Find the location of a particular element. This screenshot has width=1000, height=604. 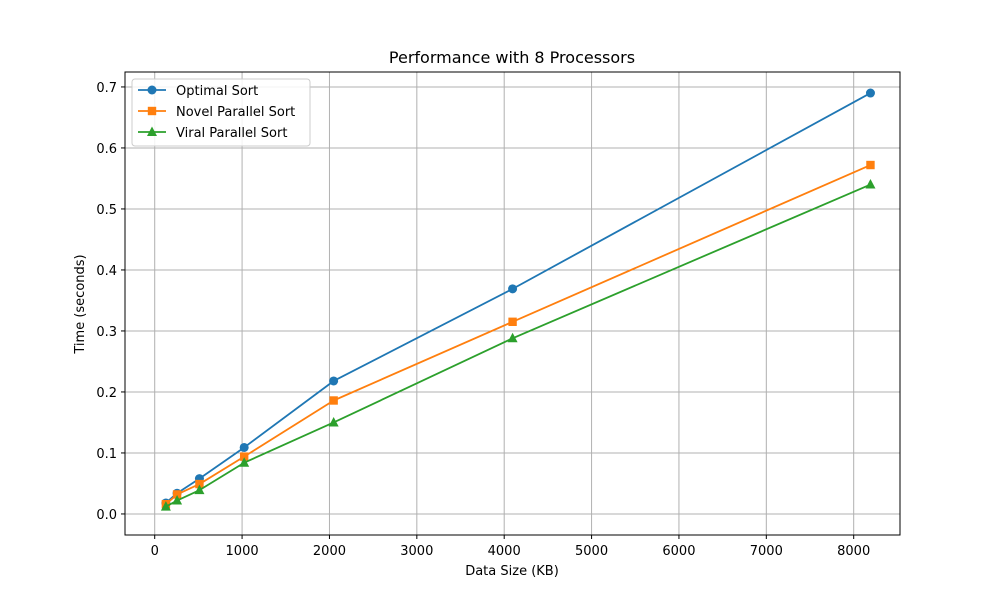

legend-box is located at coordinates (221, 112).